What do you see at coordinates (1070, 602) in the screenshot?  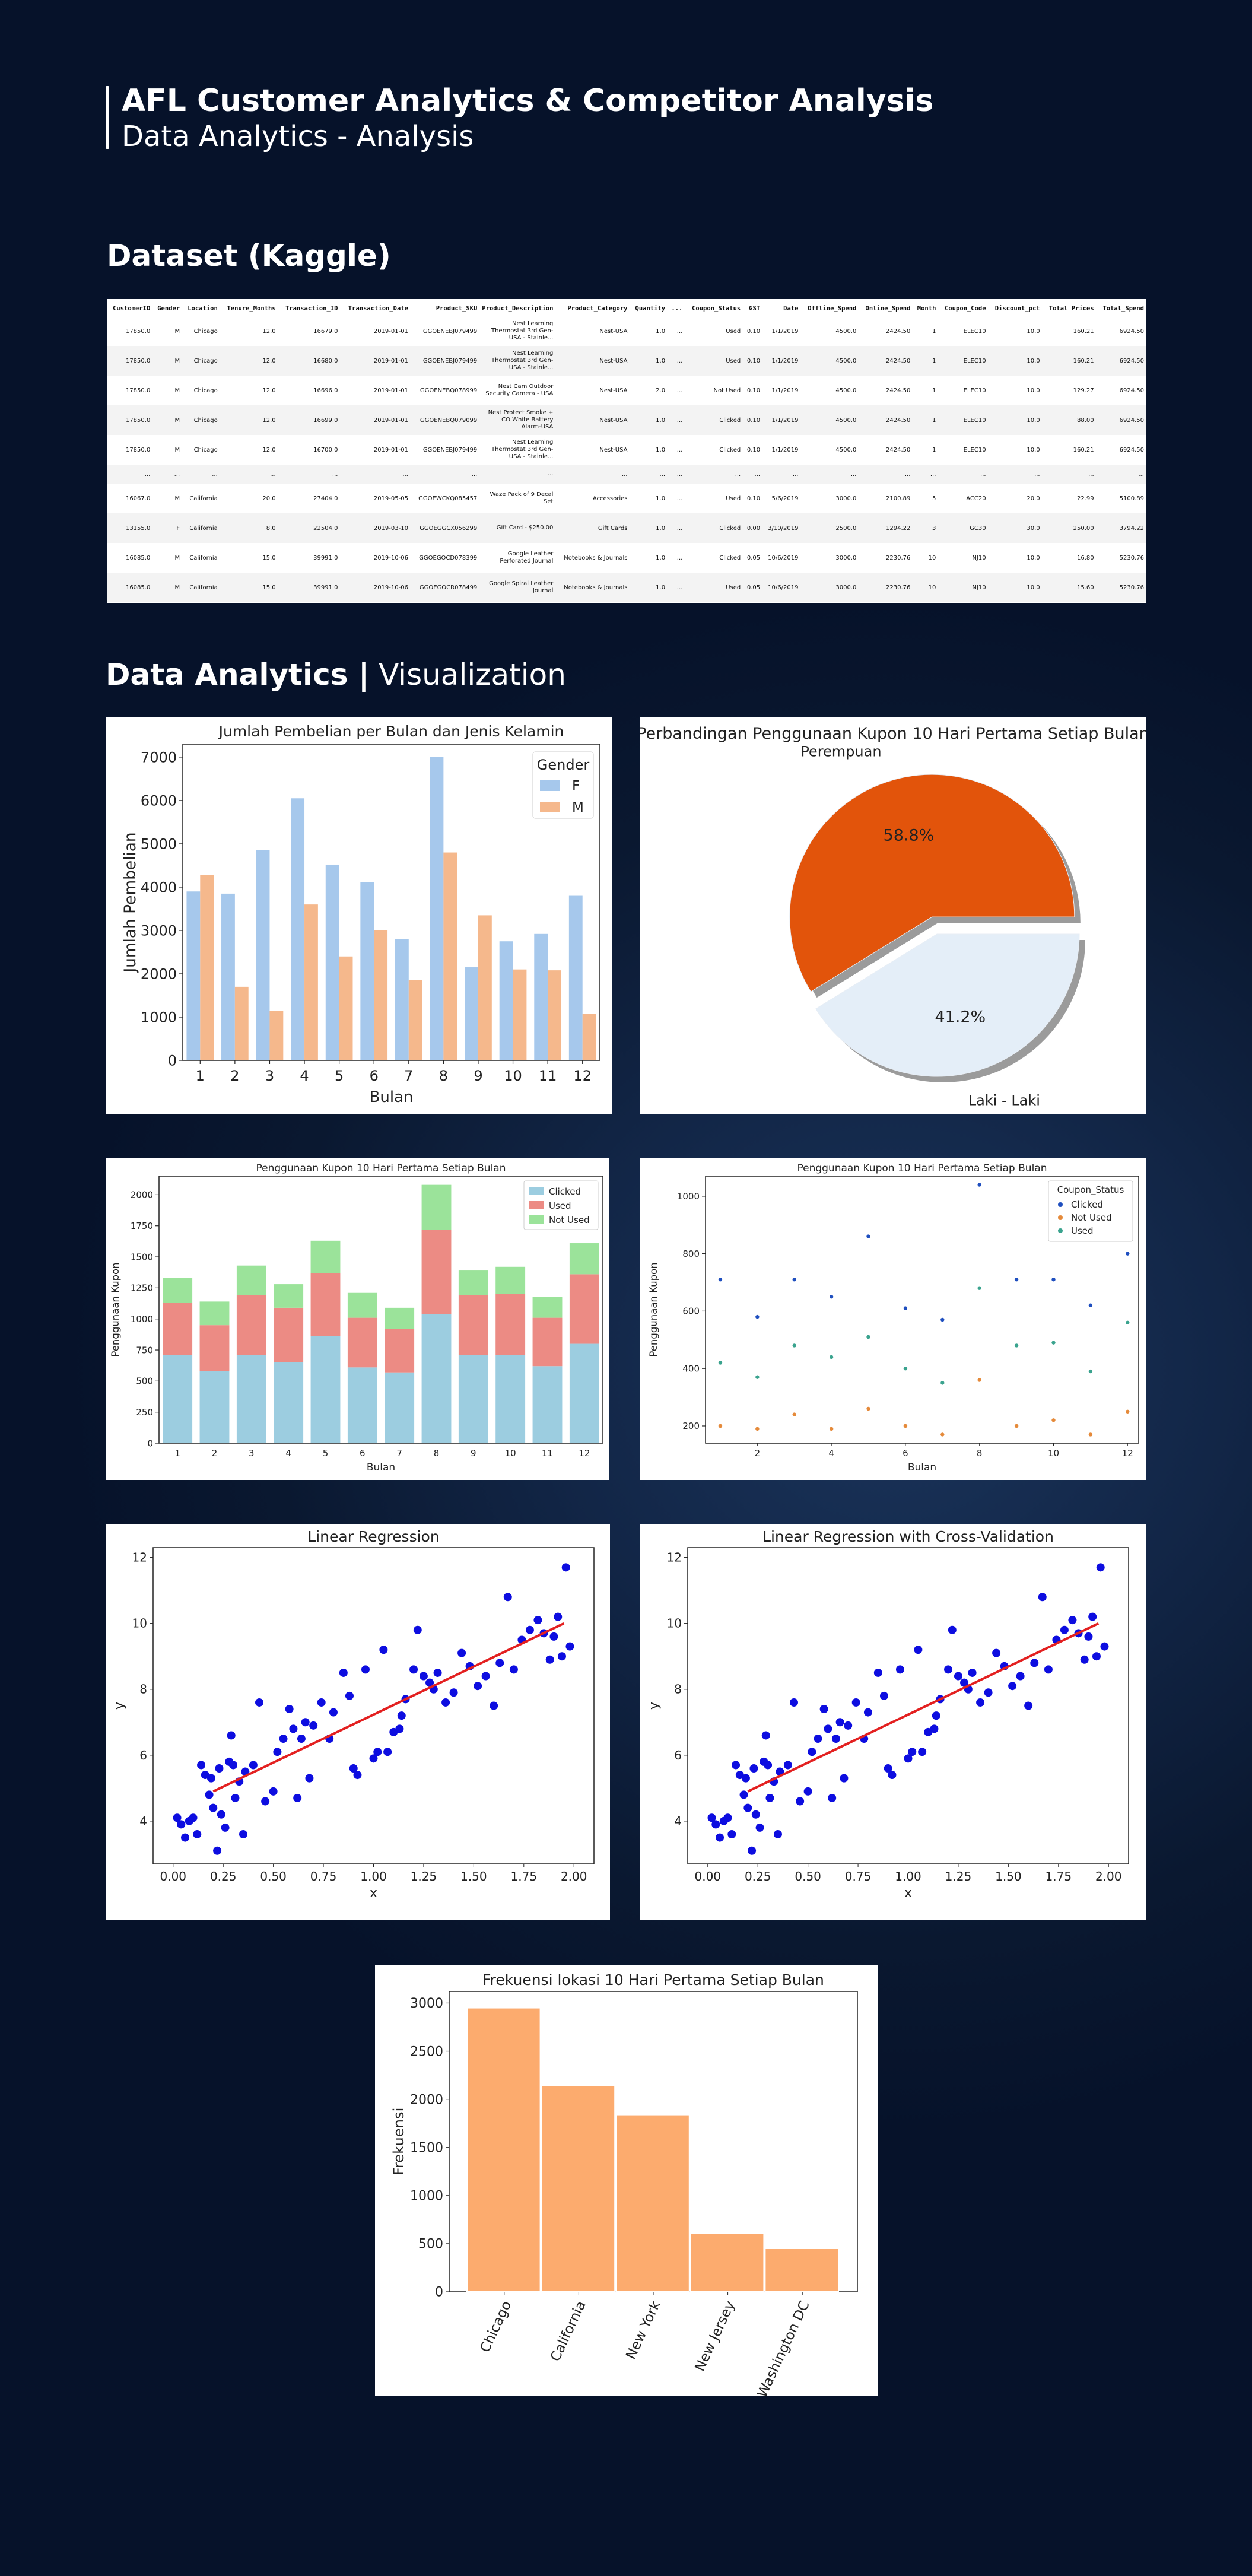 I see `table-cell: 12.09` at bounding box center [1070, 602].